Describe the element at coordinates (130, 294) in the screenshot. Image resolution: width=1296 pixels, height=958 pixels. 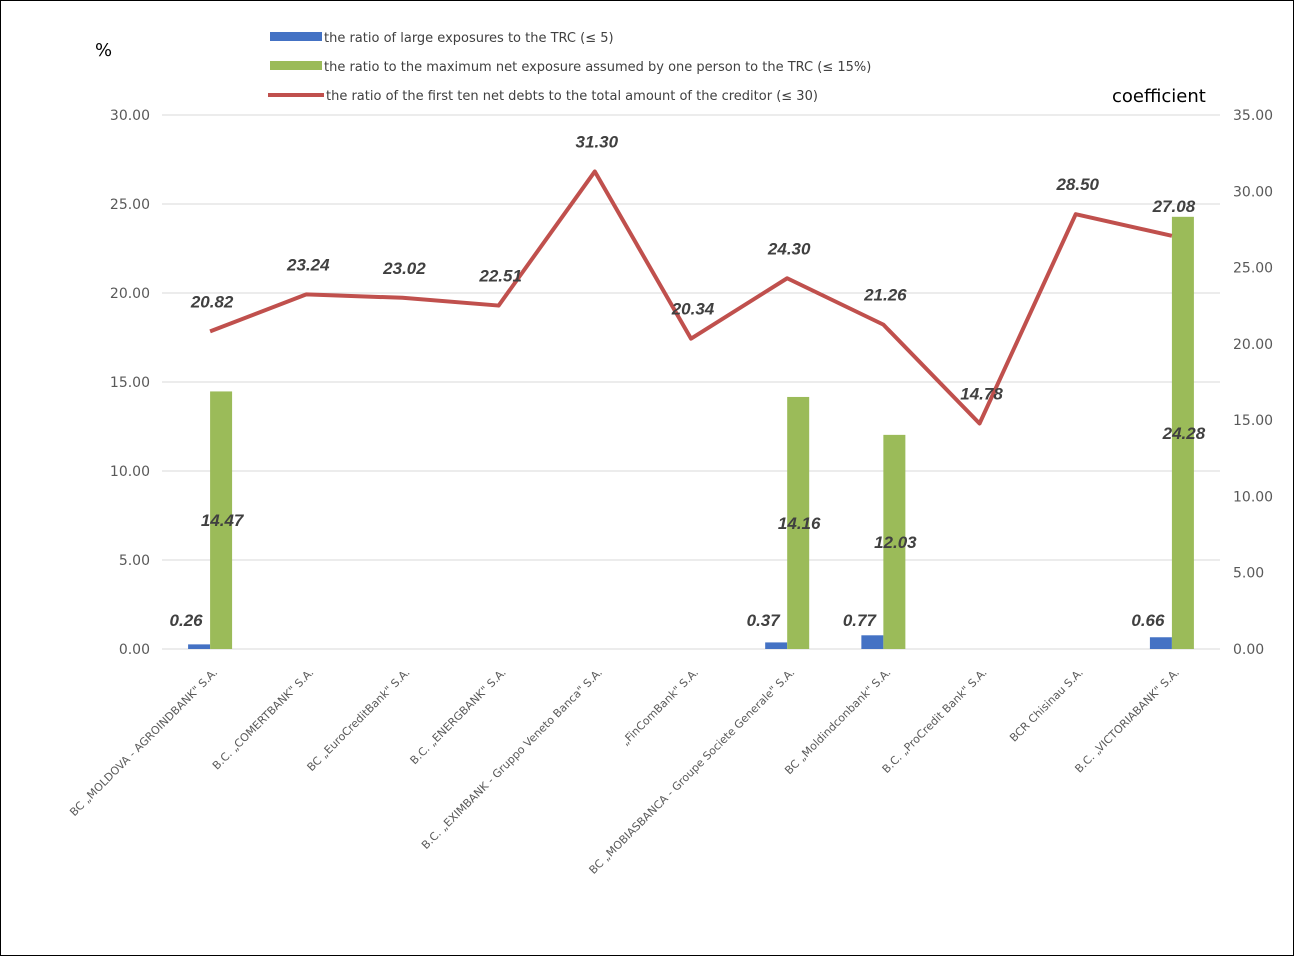
I see `left-tick-label: 20.00` at that location.